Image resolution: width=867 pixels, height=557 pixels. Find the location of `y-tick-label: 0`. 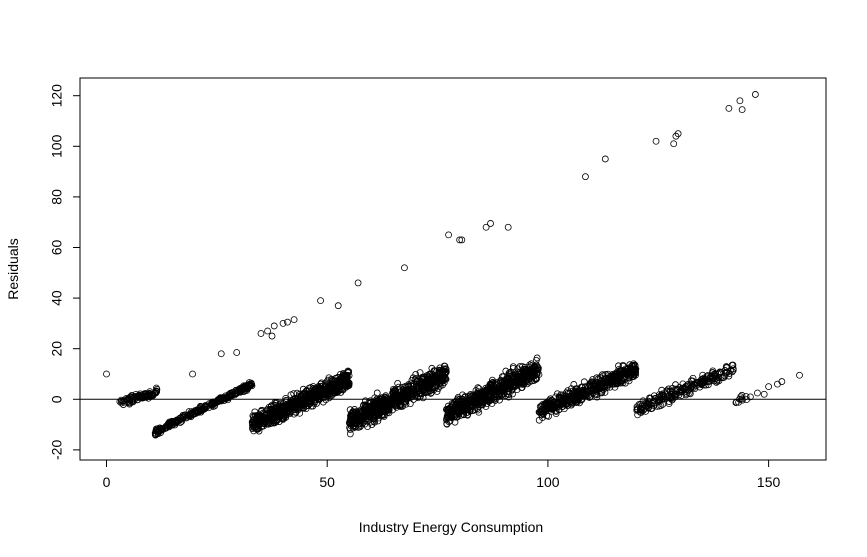

y-tick-label: 0 is located at coordinates (57, 399).